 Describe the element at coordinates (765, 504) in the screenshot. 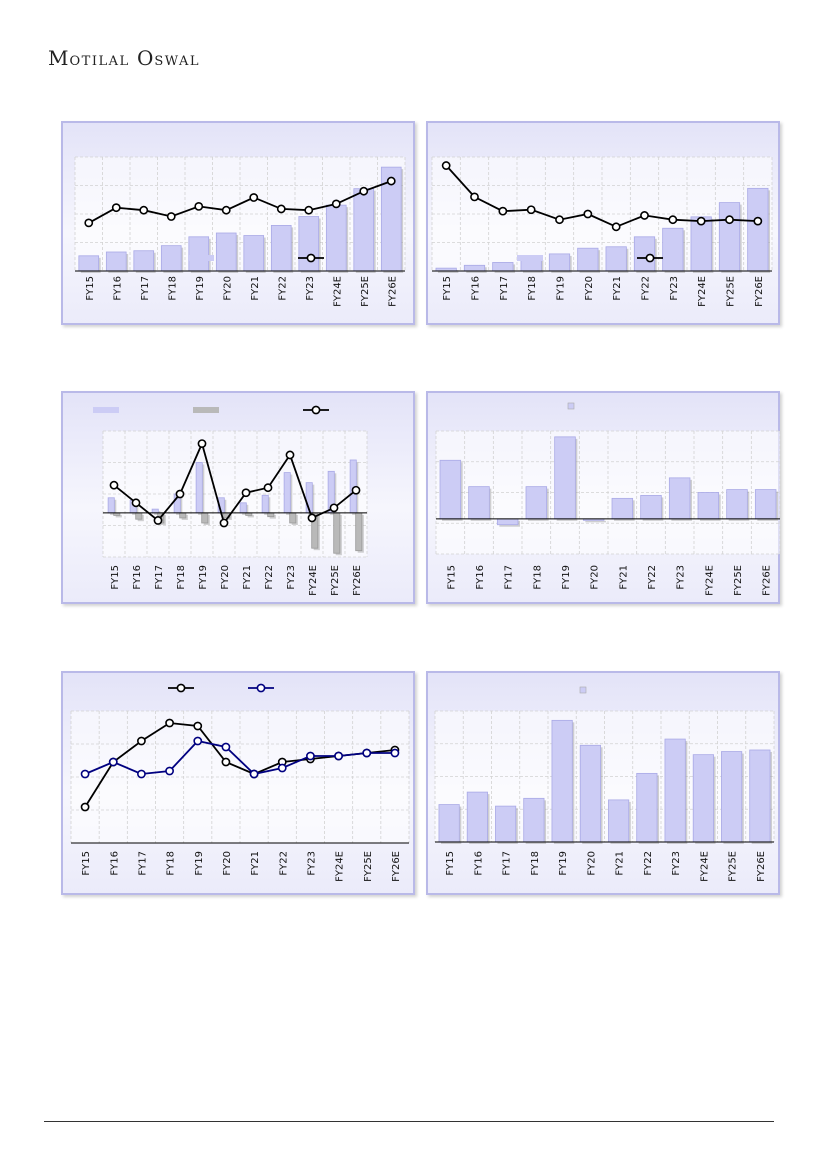

I see `bar-FY26E` at that location.